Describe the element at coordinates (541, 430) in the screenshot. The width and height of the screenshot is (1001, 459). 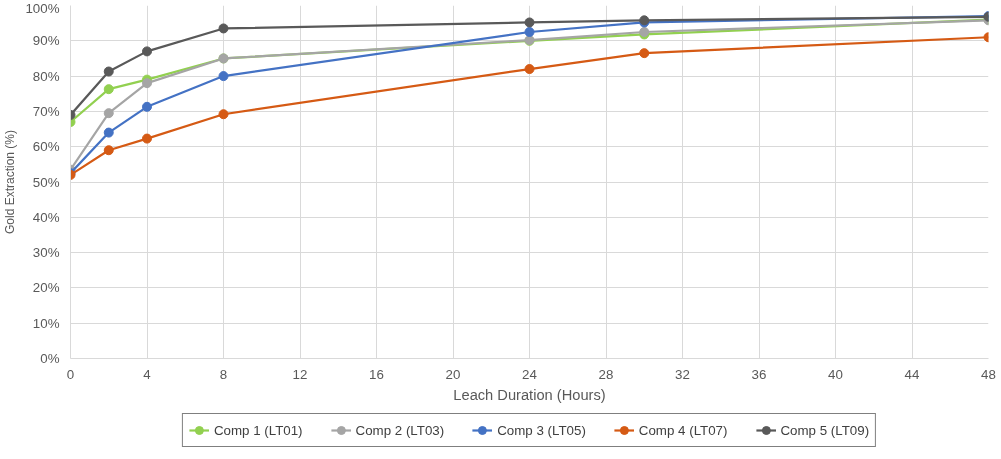
I see `legend-label: Comp 3 (LT05)` at that location.